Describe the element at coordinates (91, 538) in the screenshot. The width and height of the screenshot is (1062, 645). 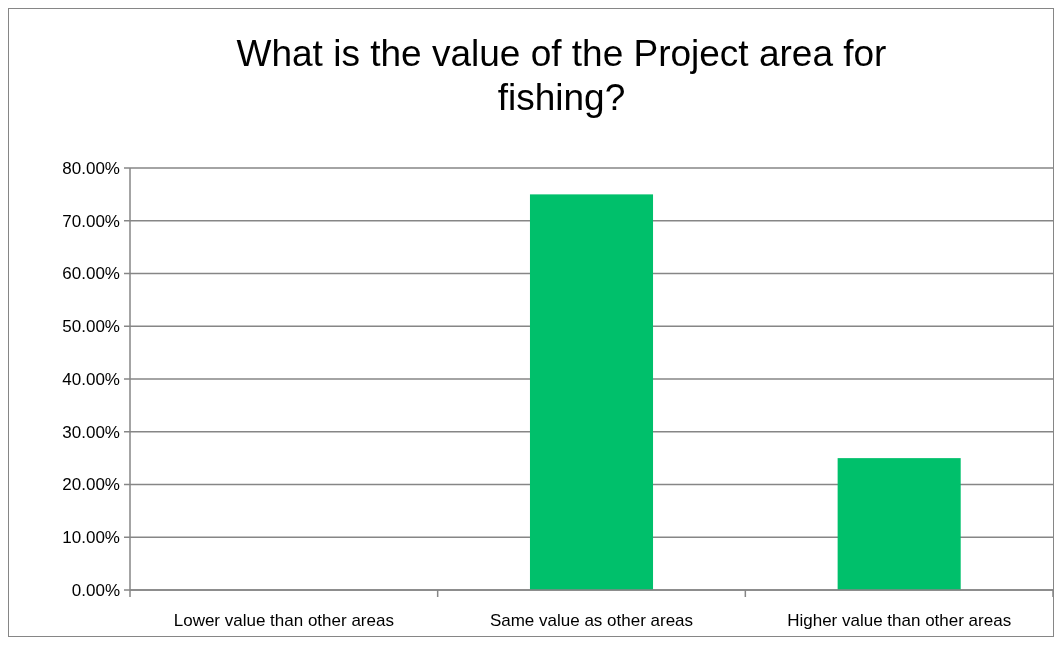
I see `y-tick-label: 10.00%` at that location.